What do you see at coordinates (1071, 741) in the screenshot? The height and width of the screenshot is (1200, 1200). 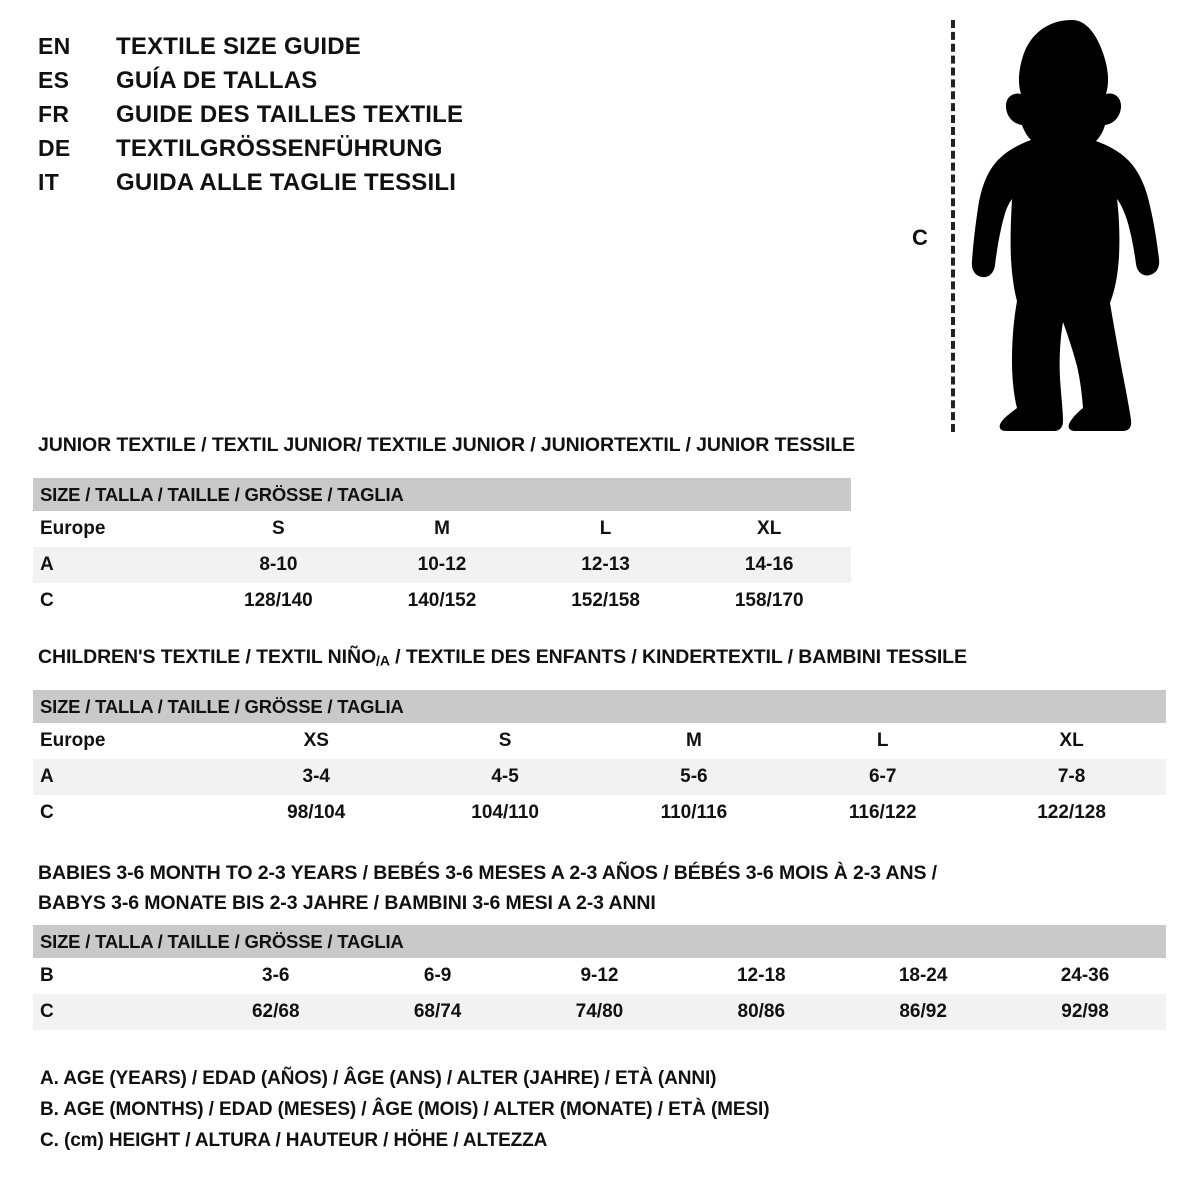 I see `children-header-xl: XL` at bounding box center [1071, 741].